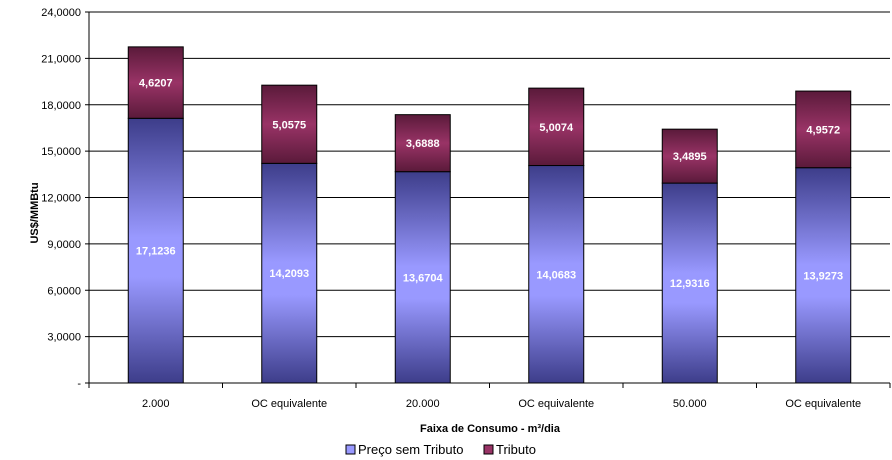  I want to click on data-label: 5,0074, so click(556, 128).